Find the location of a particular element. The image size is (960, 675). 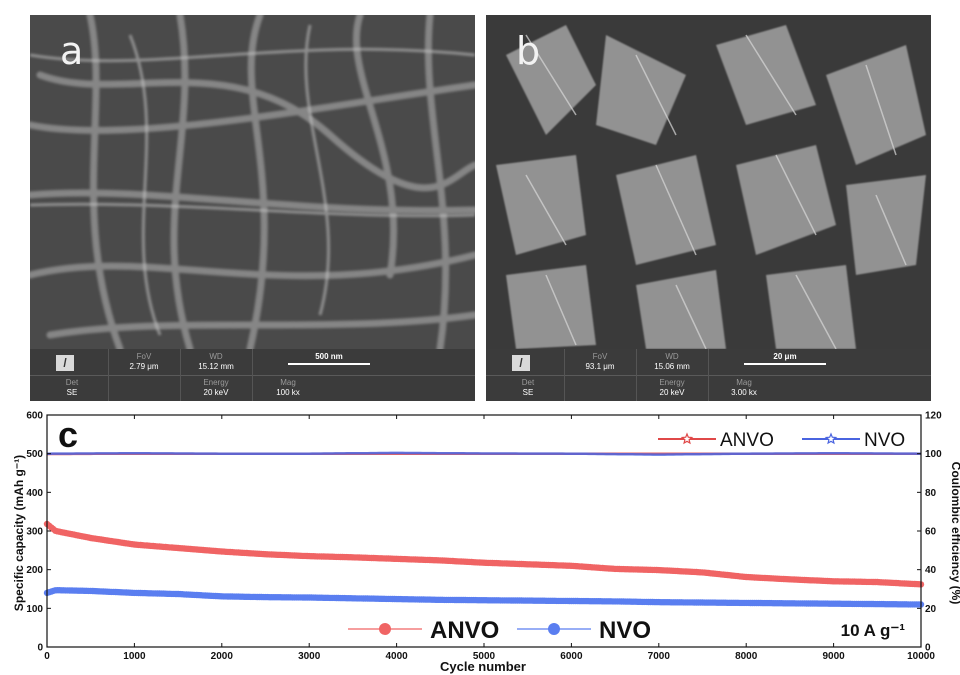

det-cell: Det SE is located at coordinates (72, 387).